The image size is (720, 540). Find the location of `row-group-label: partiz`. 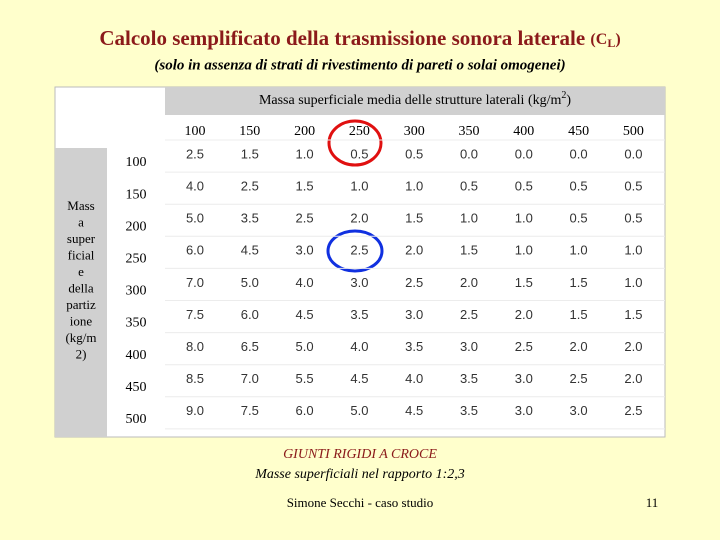

row-group-label: partiz is located at coordinates (81, 304).